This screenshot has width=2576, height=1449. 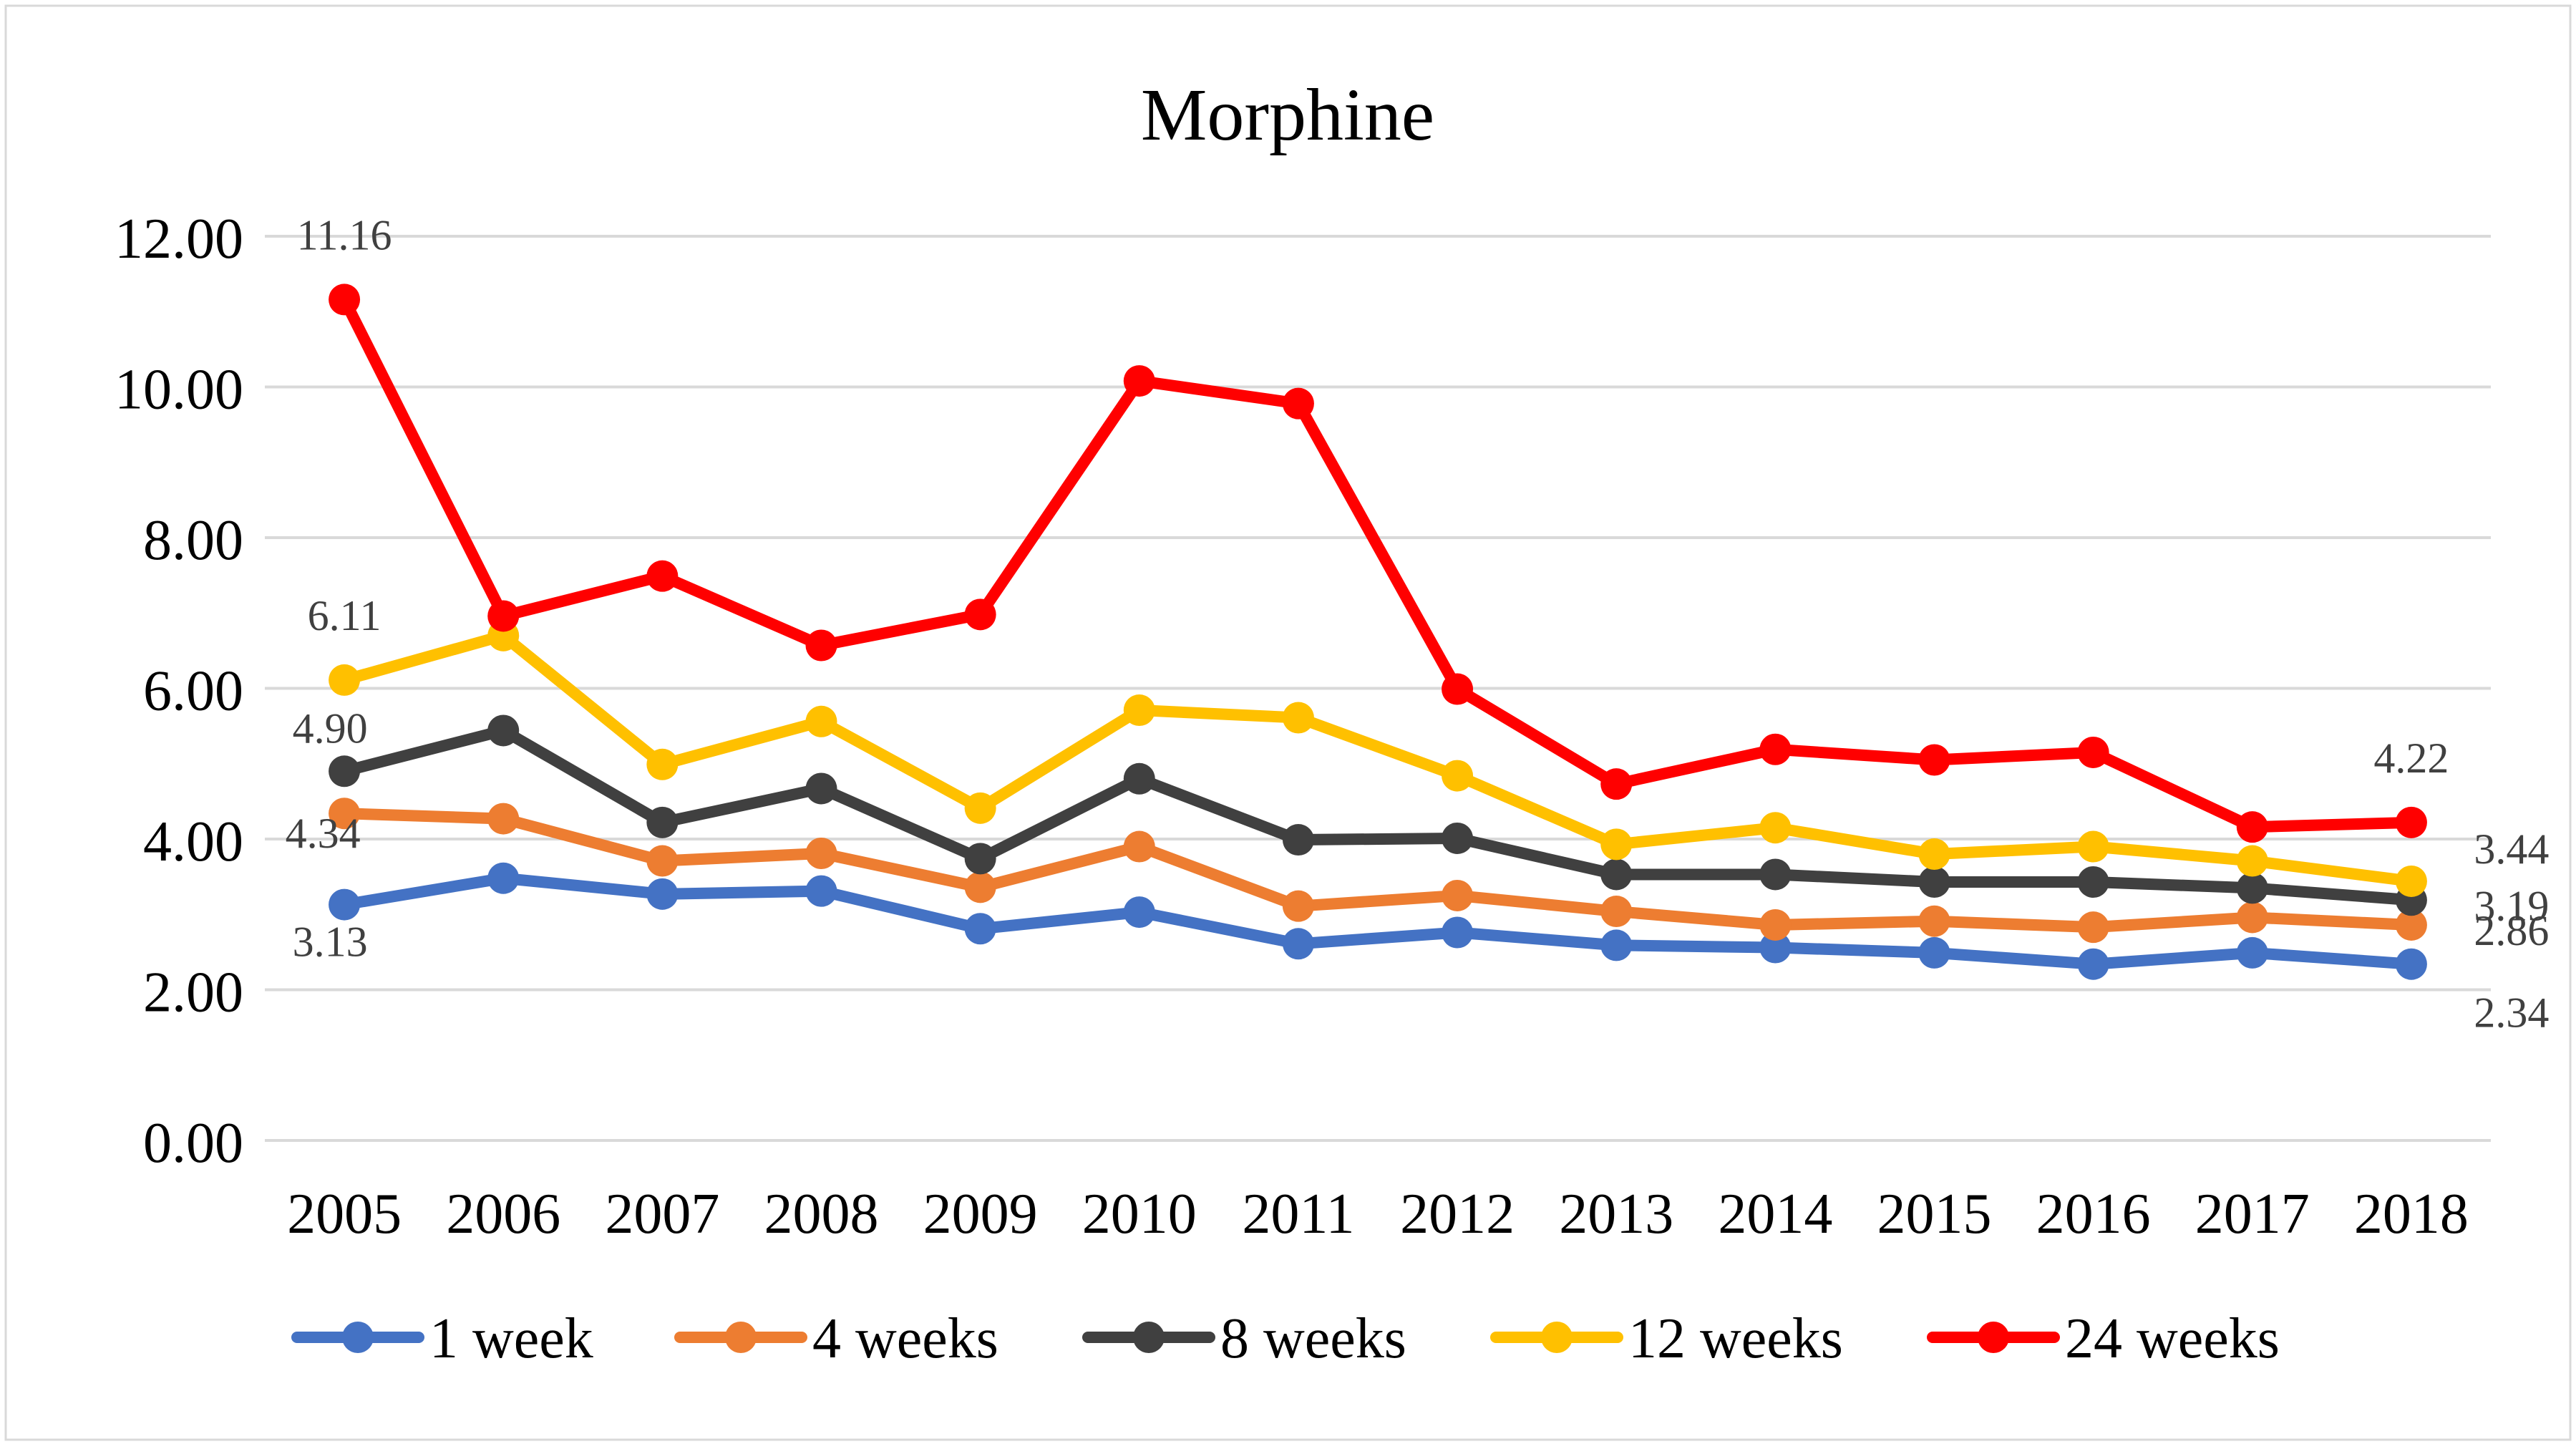 I want to click on series-8-weeks, so click(x=1378, y=815).